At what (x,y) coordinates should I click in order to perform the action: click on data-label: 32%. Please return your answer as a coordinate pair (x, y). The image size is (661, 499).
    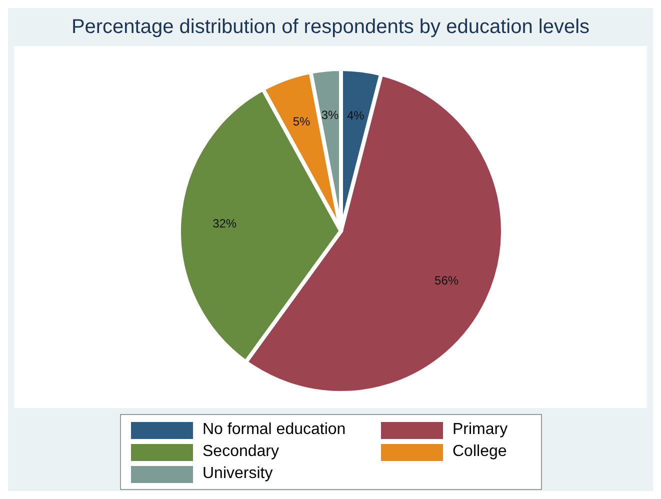
    Looking at the image, I should click on (224, 223).